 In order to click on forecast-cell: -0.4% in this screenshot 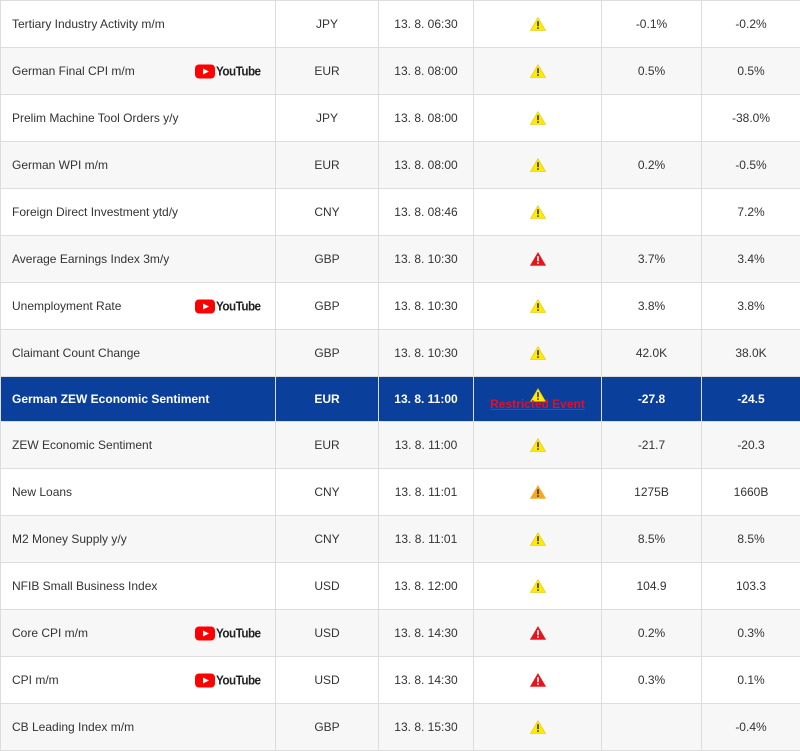, I will do `click(750, 727)`.